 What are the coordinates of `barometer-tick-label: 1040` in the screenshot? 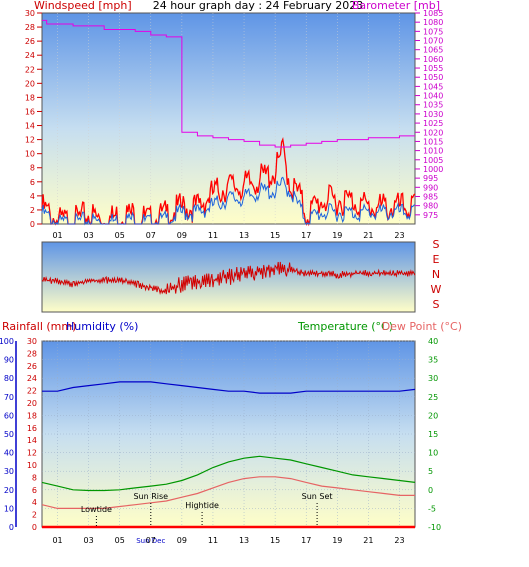 It's located at (433, 96).